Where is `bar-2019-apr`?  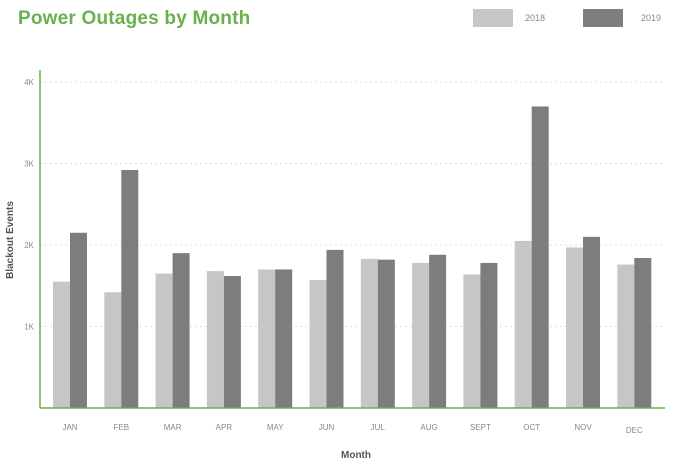
bar-2019-apr is located at coordinates (232, 341).